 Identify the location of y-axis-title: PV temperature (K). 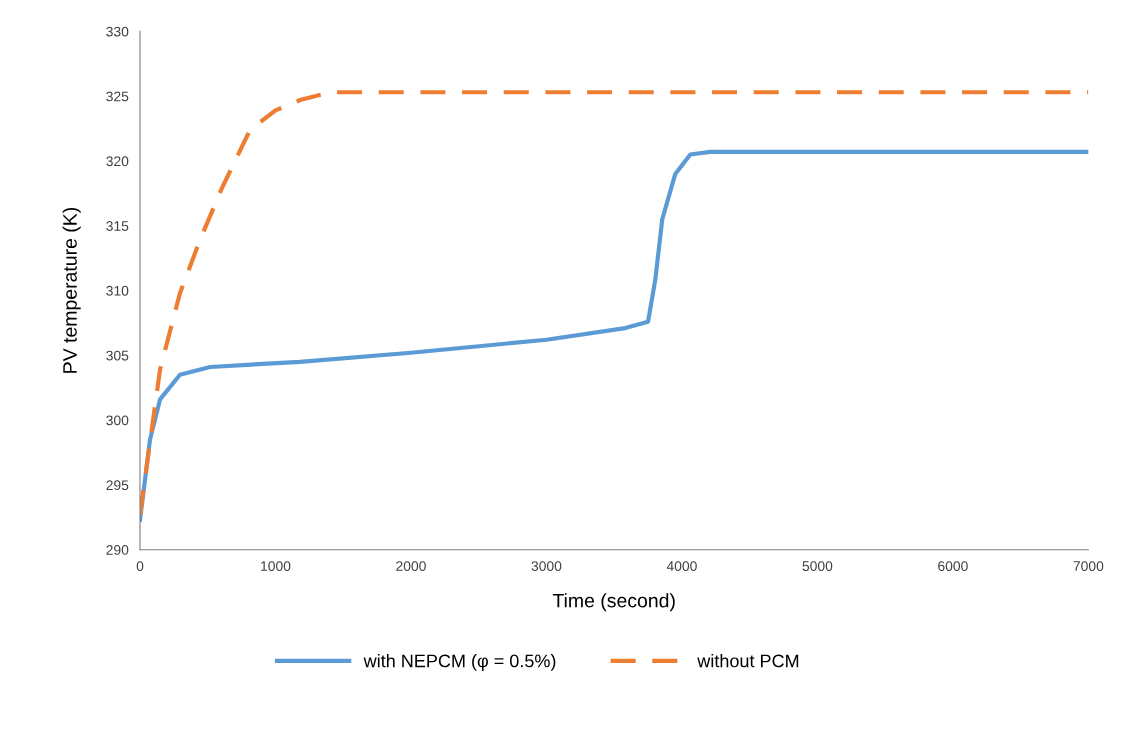
(71, 290).